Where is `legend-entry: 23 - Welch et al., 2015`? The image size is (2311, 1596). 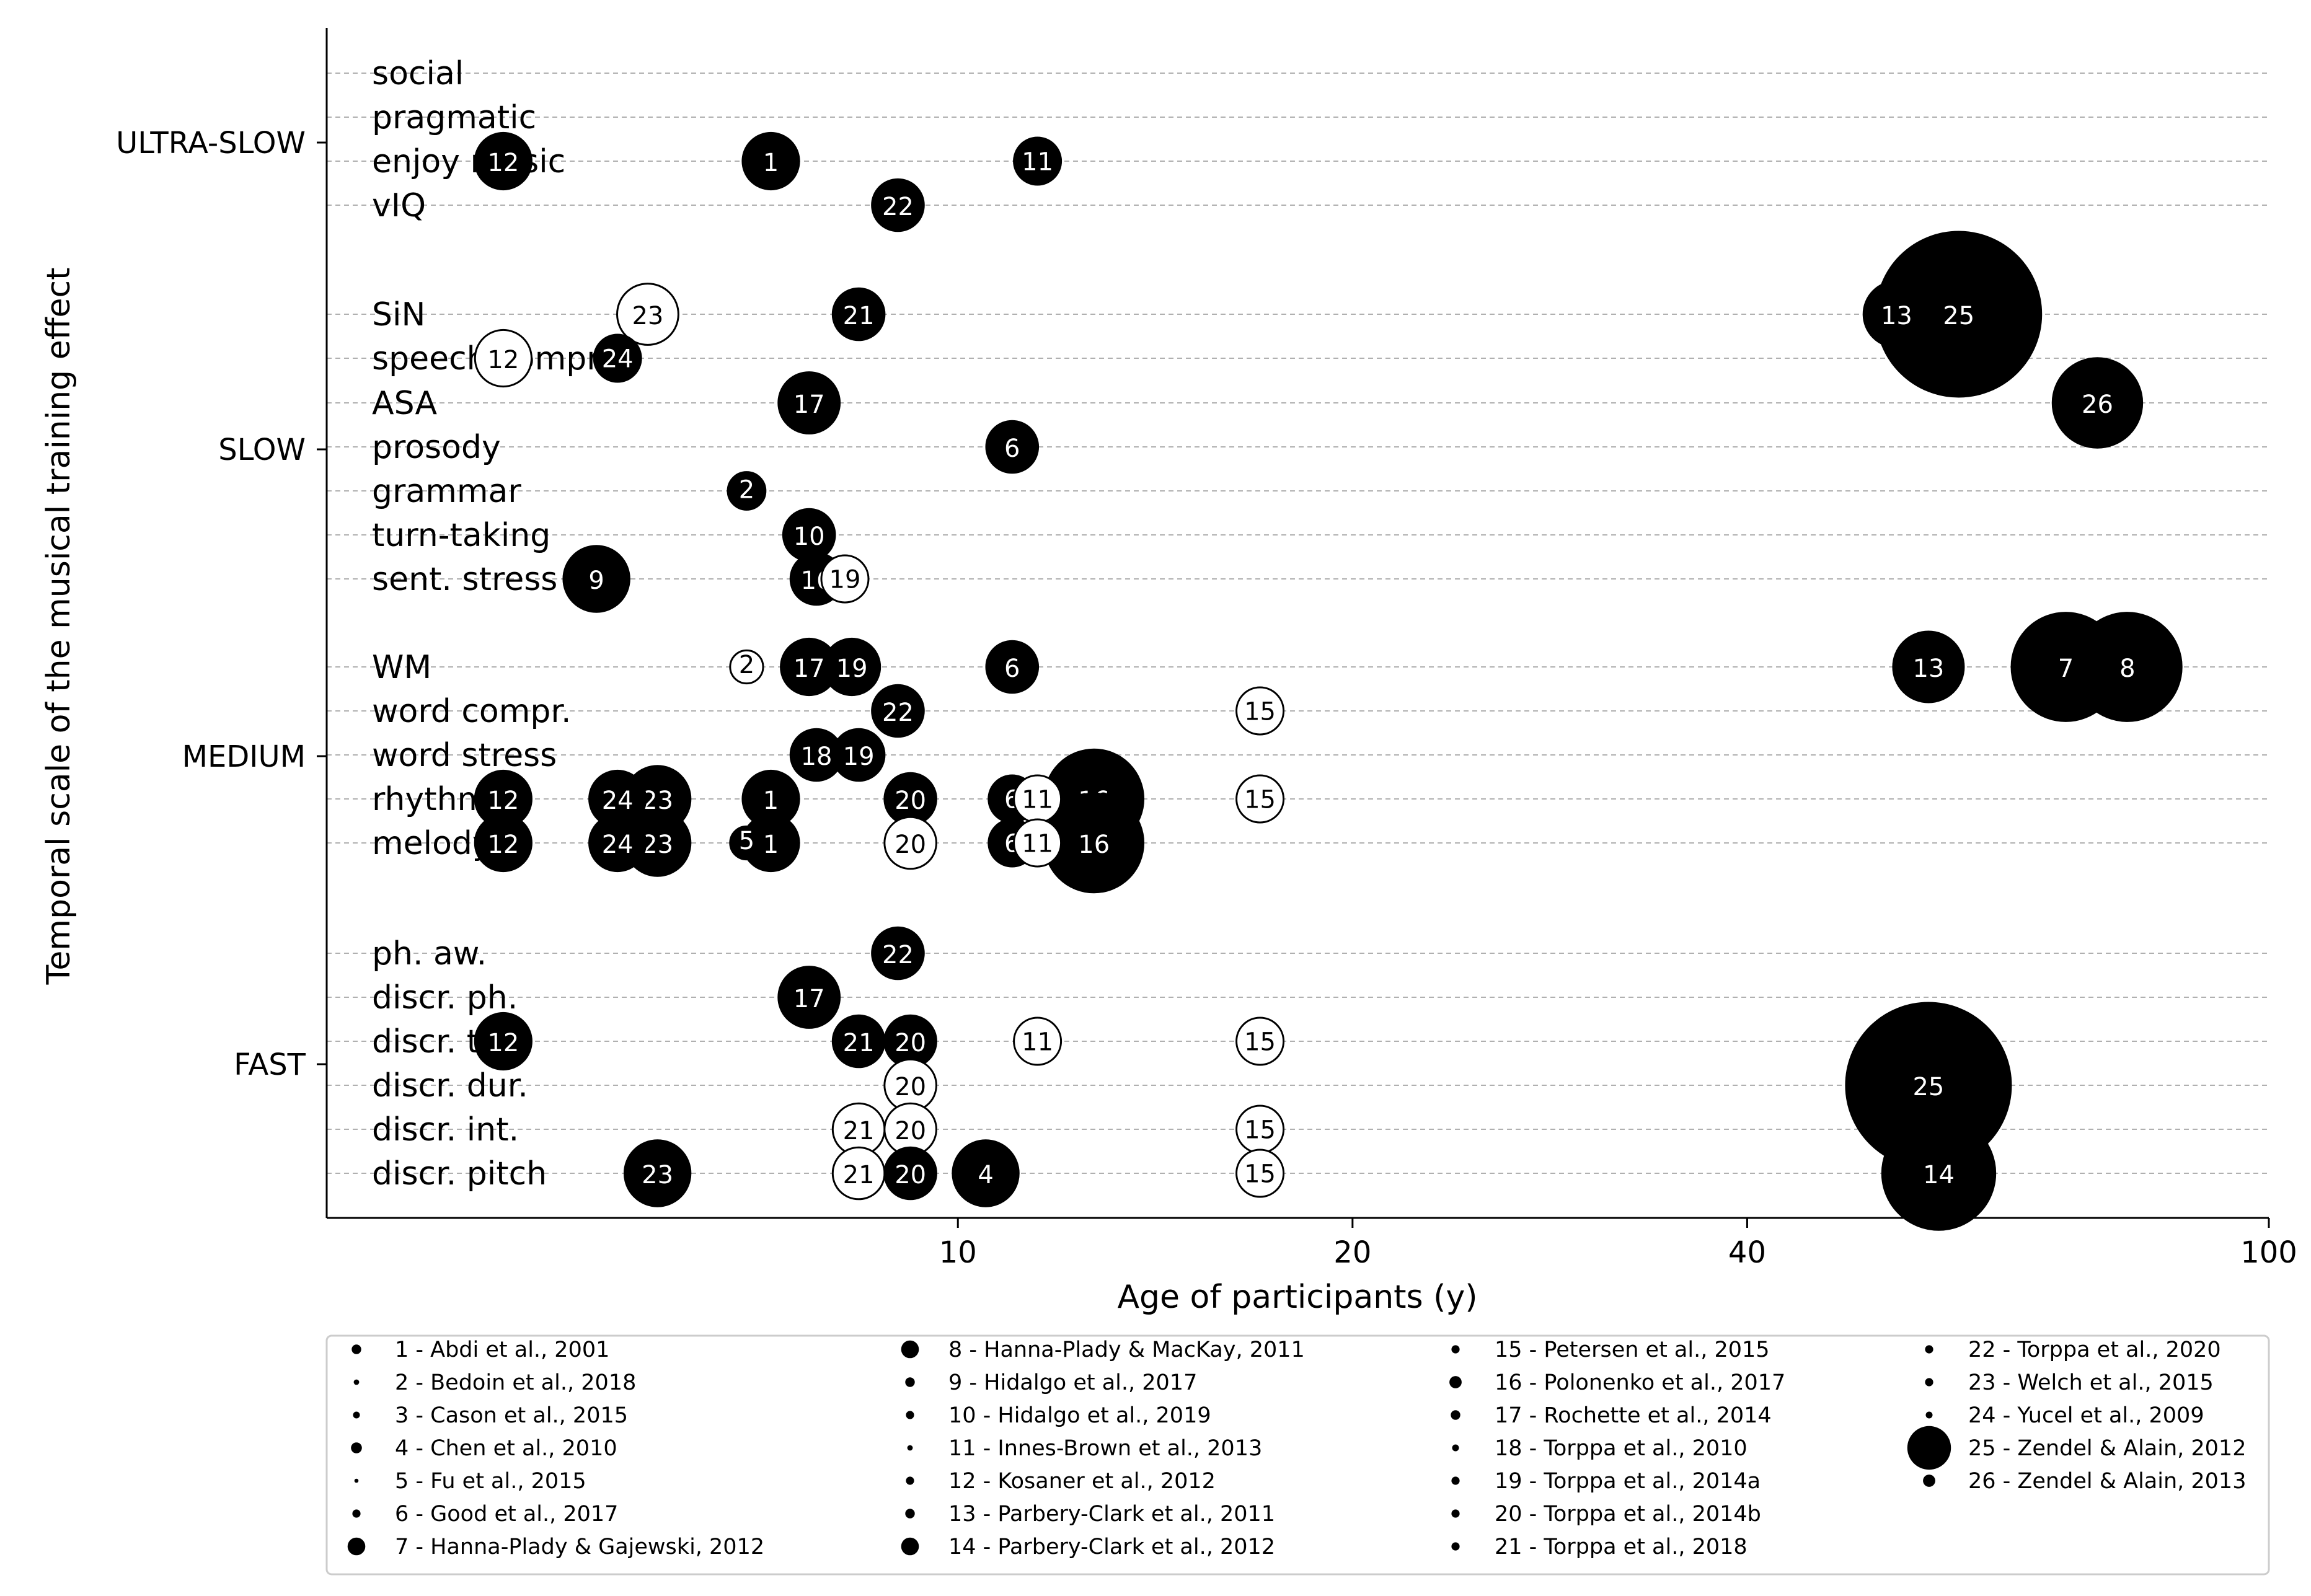 legend-entry: 23 - Welch et al., 2015 is located at coordinates (2070, 1382).